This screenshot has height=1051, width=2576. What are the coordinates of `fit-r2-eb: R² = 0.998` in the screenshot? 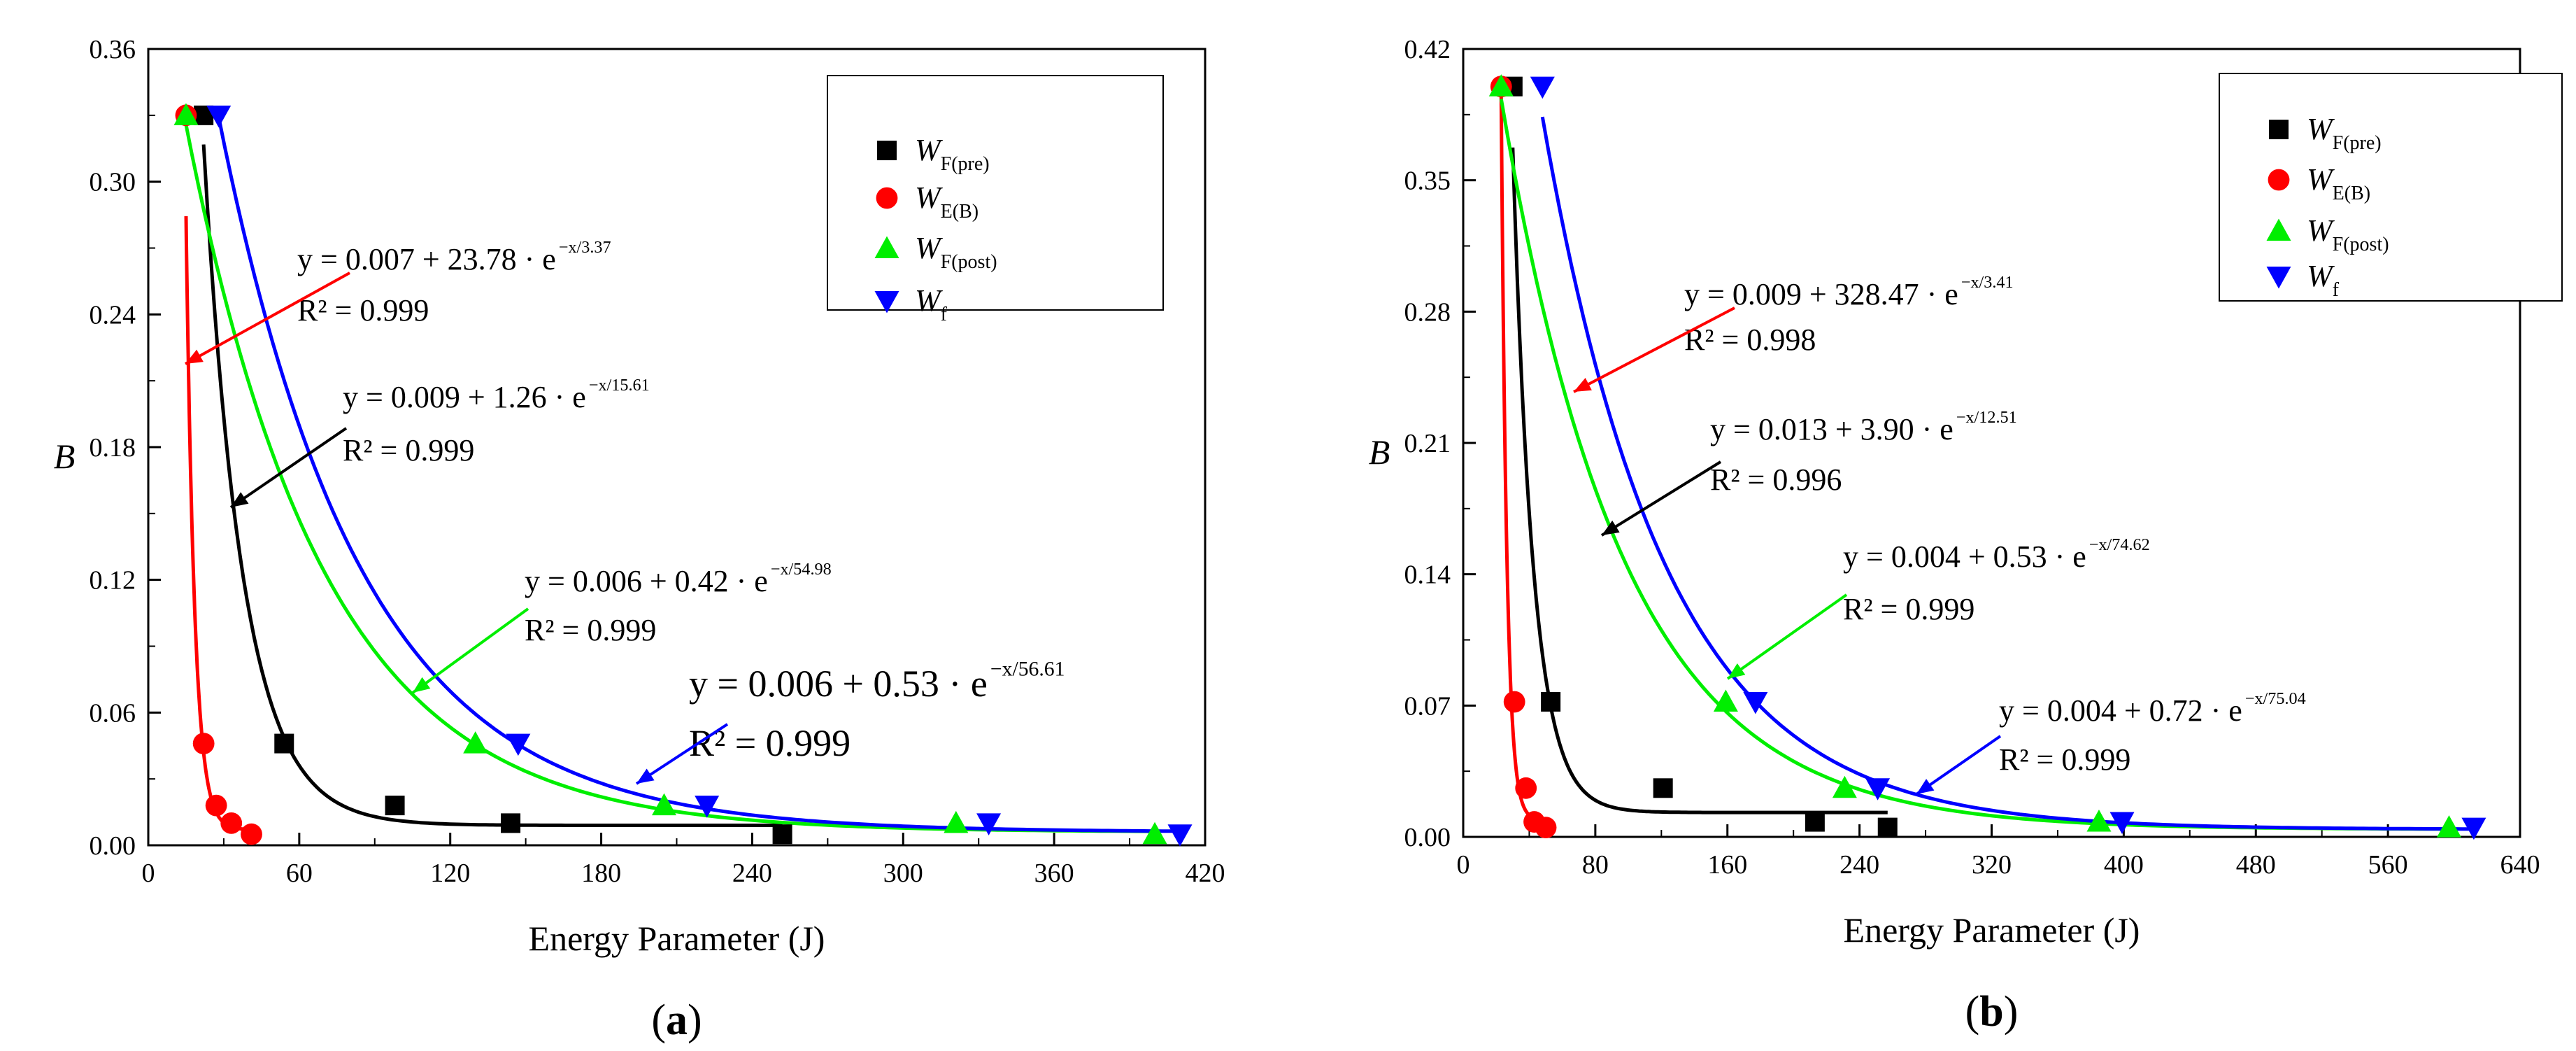 It's located at (1750, 340).